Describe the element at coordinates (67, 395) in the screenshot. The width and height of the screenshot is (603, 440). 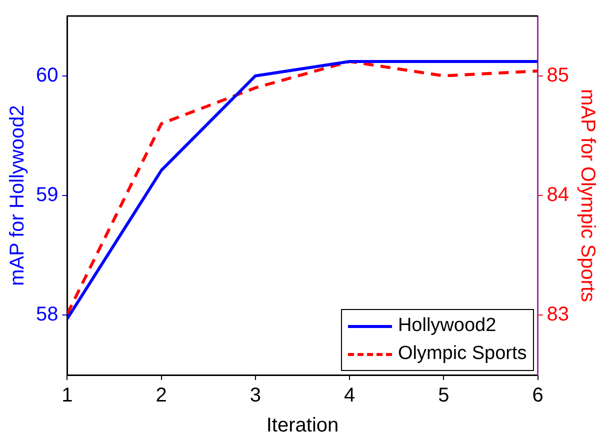
I see `x-tick-label: 1` at that location.